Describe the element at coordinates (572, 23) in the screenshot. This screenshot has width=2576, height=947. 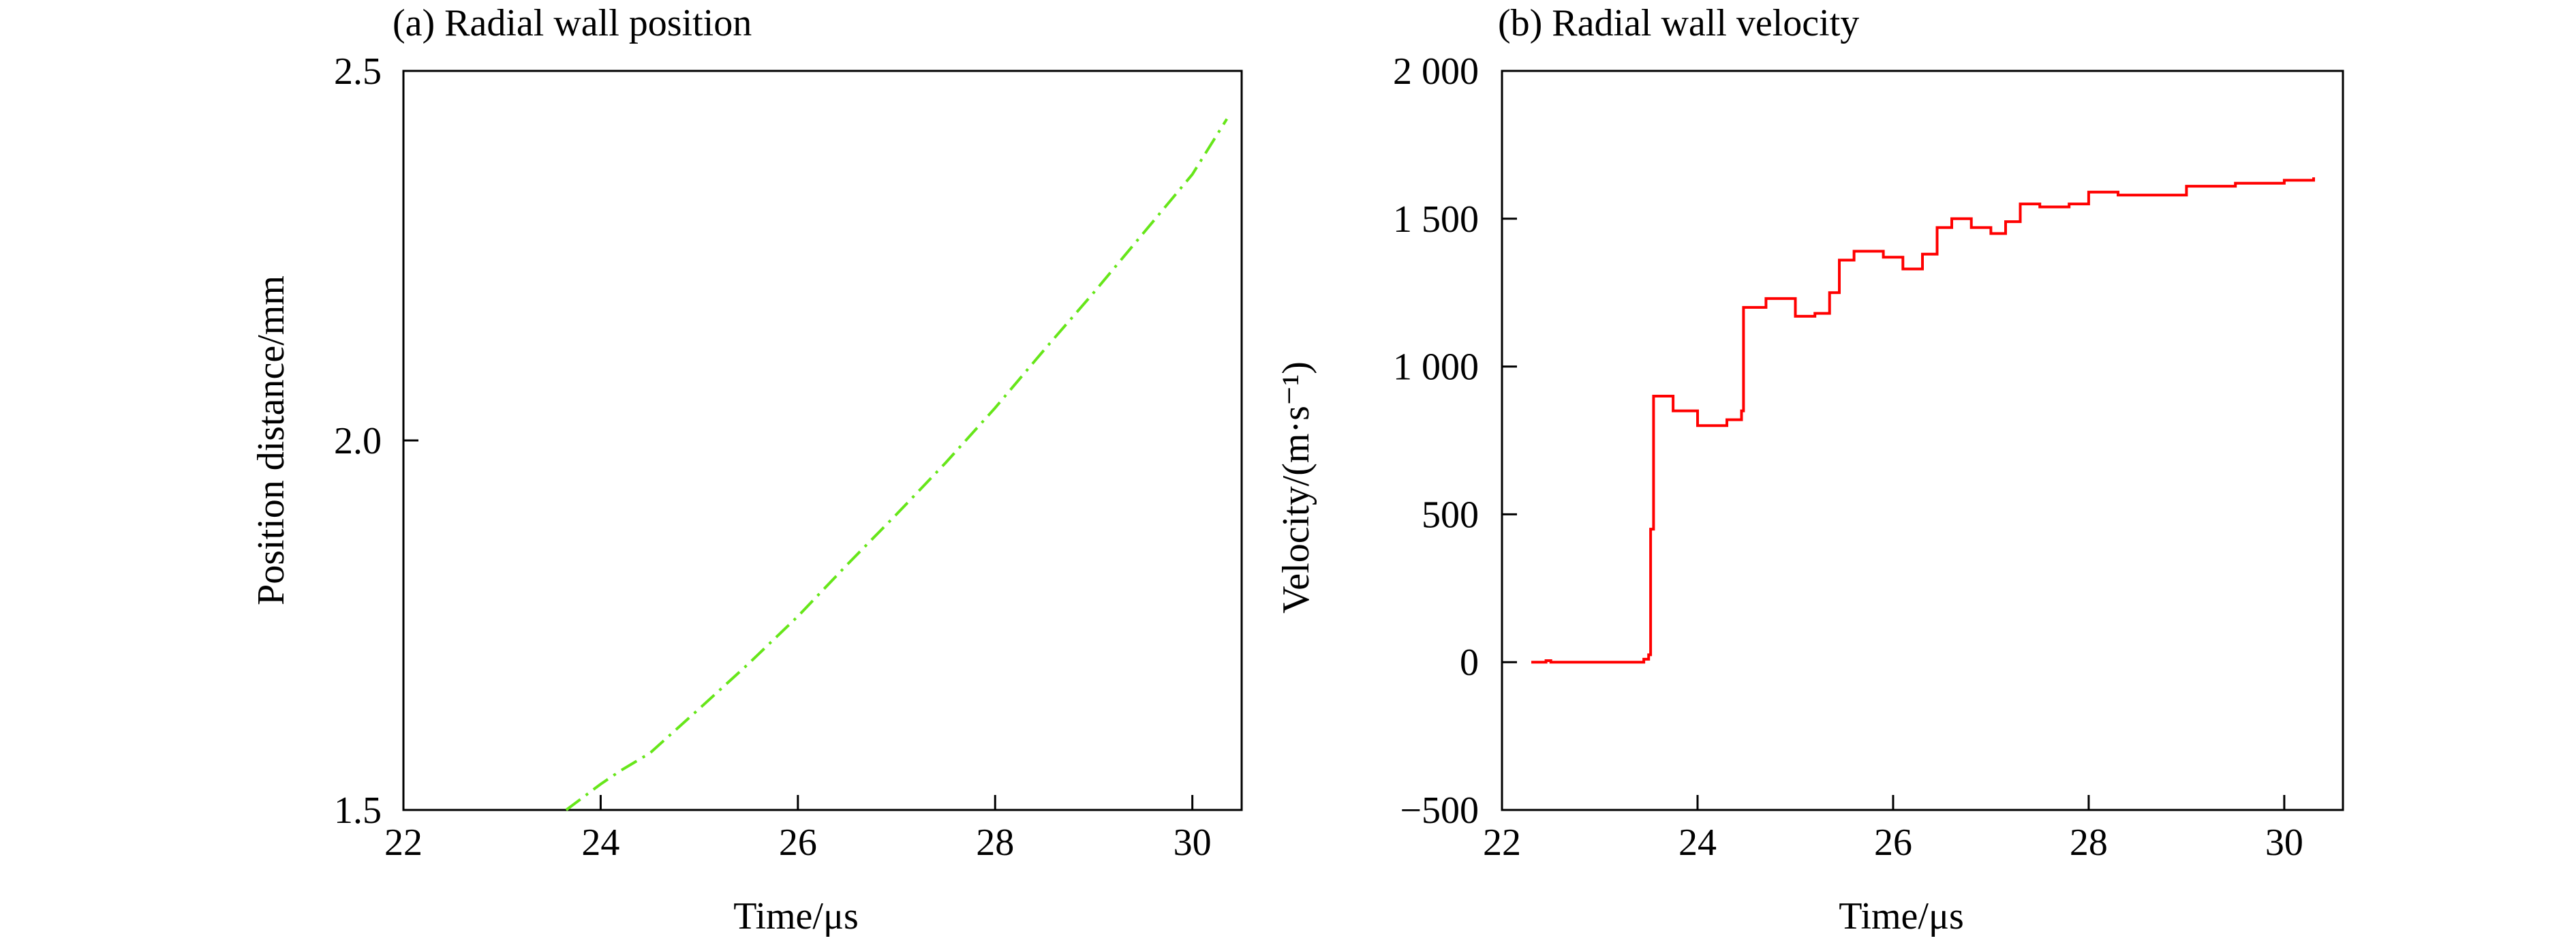
I see `chart-a-title: (a) Radial wall position` at that location.